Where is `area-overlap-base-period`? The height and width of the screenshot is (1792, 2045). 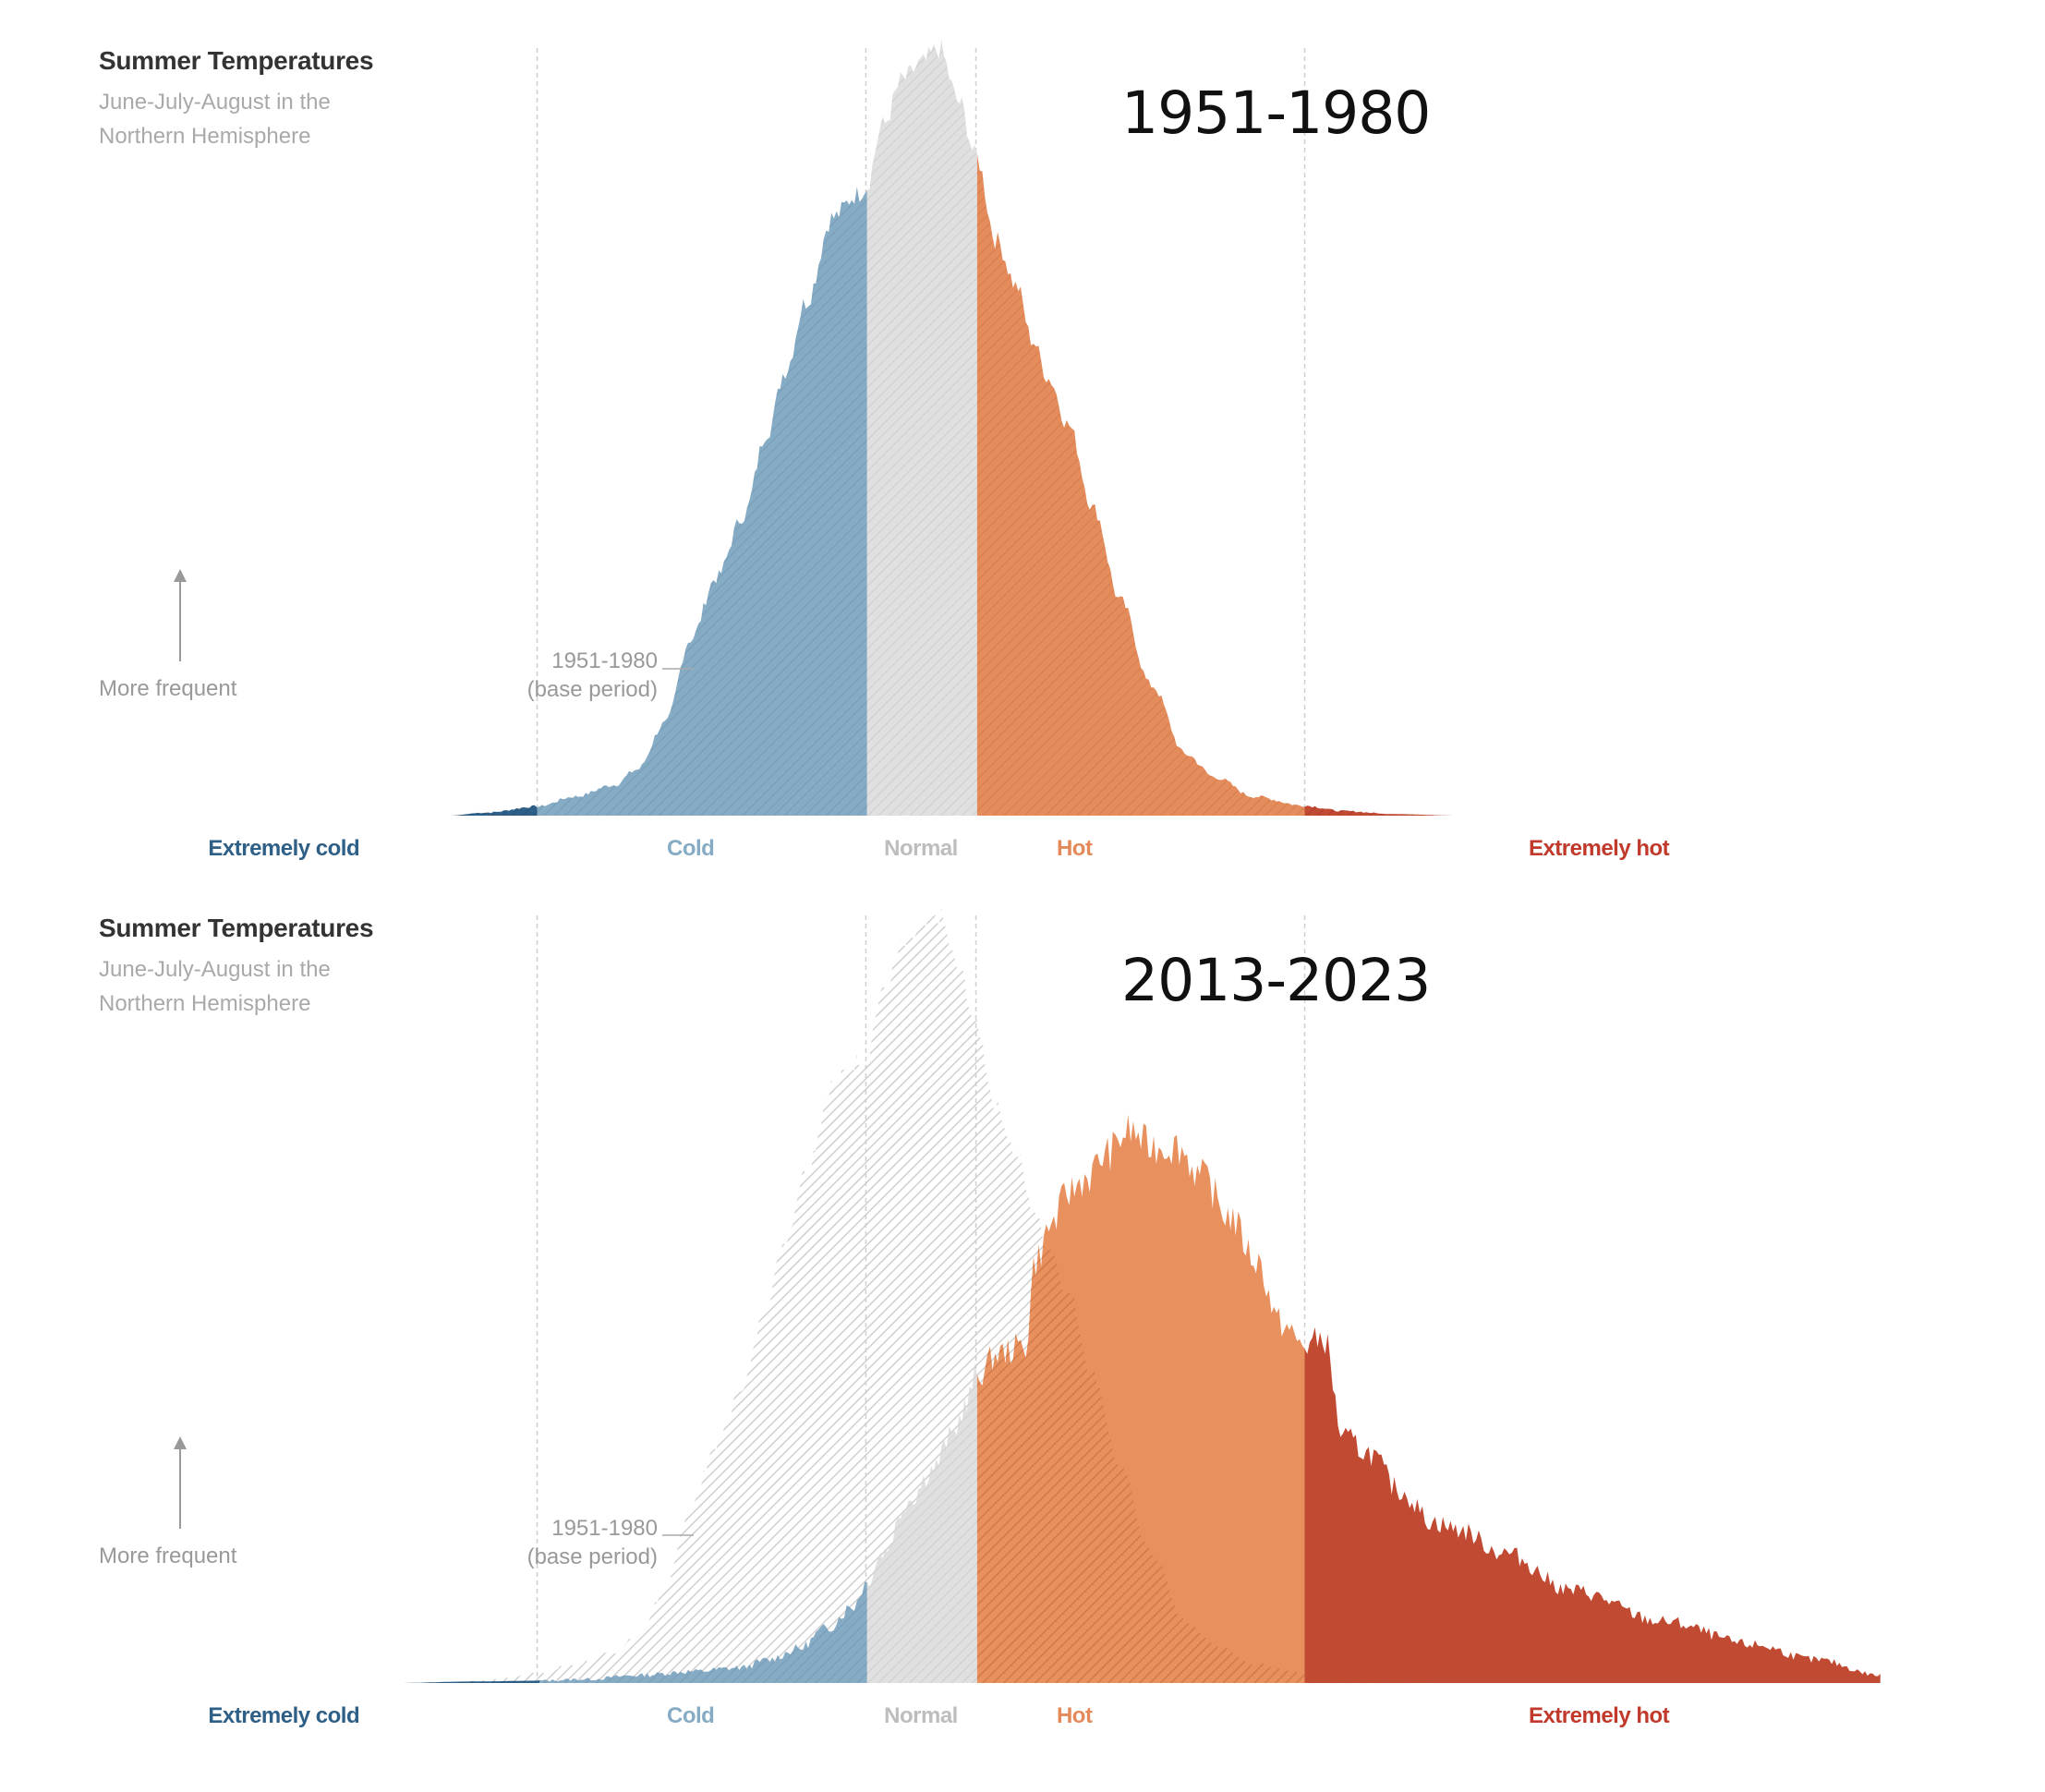 area-overlap-base-period is located at coordinates (1217, 1399).